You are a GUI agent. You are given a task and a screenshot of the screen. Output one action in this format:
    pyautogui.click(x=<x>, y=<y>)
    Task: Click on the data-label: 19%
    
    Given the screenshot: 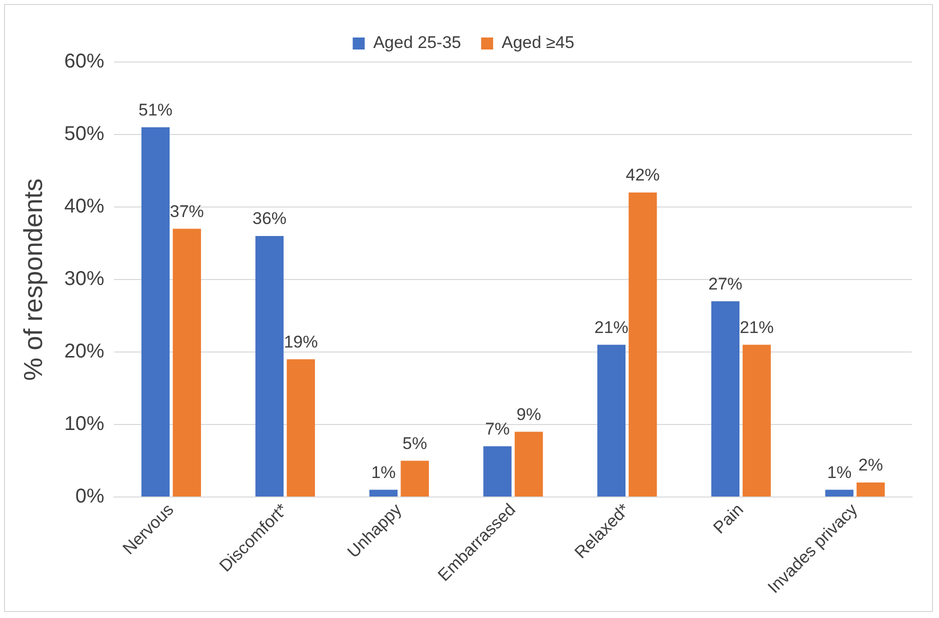 What is the action you would take?
    pyautogui.click(x=301, y=342)
    